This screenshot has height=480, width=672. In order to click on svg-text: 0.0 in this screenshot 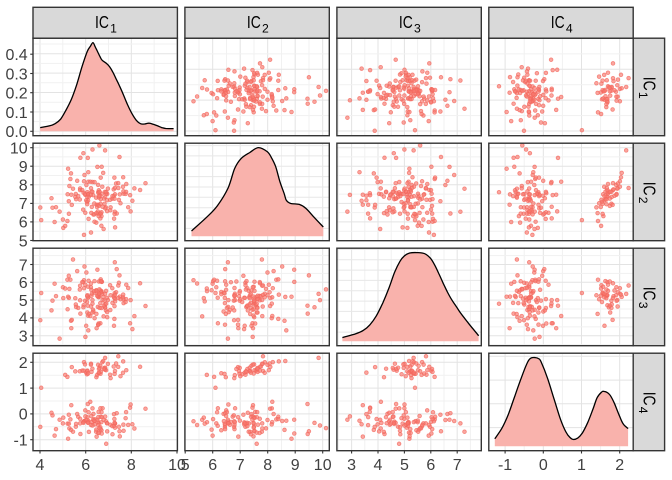, I will do `click(16, 132)`.